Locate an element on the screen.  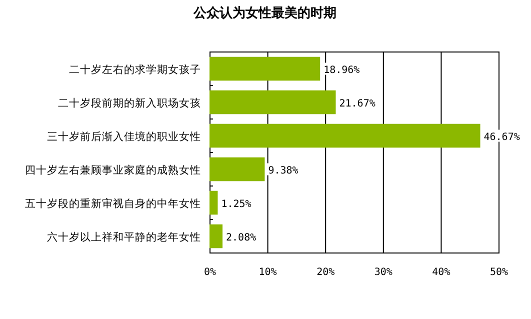
x-tick-label: 10% is located at coordinates (267, 272).